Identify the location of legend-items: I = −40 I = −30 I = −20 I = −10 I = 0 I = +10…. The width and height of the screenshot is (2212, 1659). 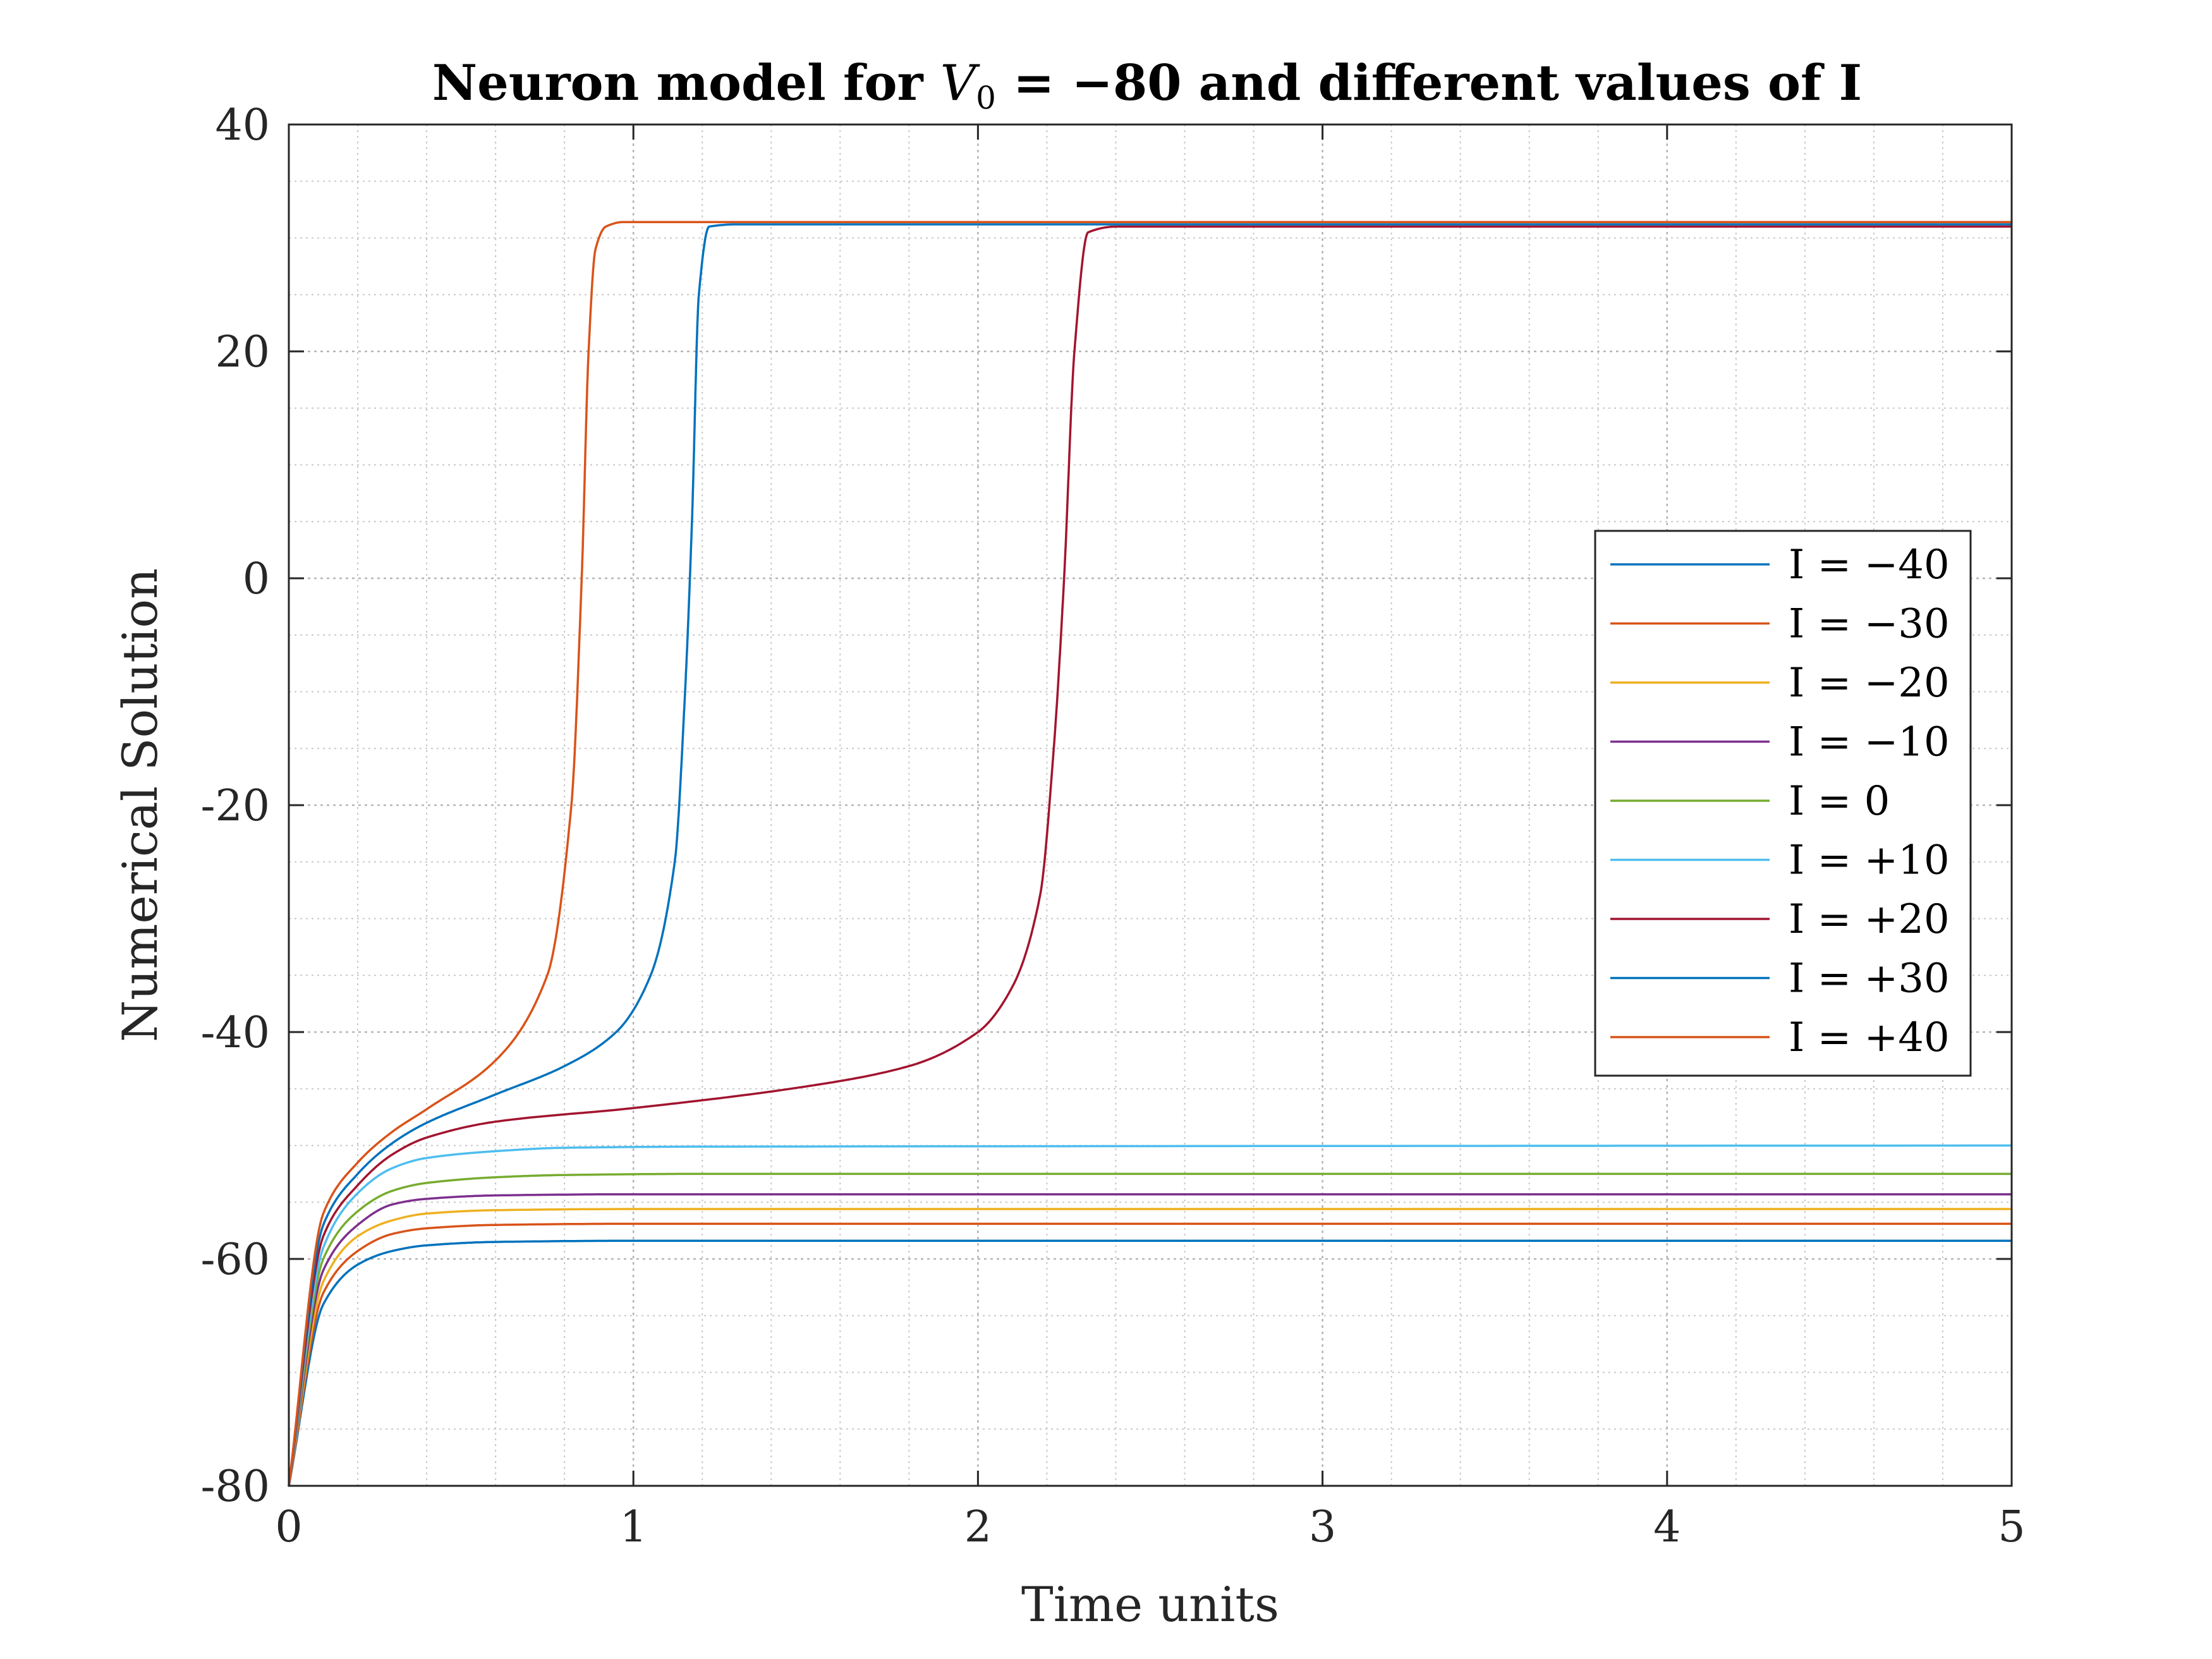
(1780, 802).